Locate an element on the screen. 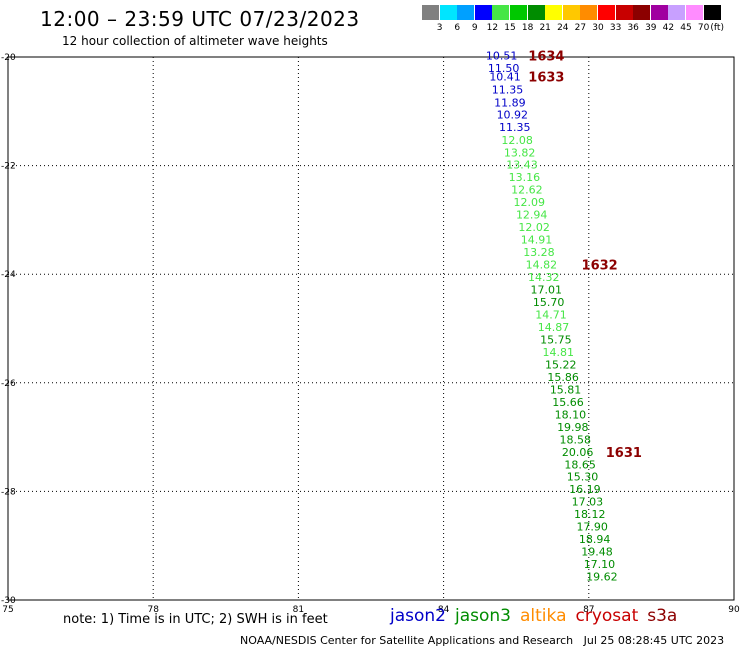 The image size is (740, 650). chart-title: 12:00 – 23:59 UTC 07/23/2023 is located at coordinates (200, 19).